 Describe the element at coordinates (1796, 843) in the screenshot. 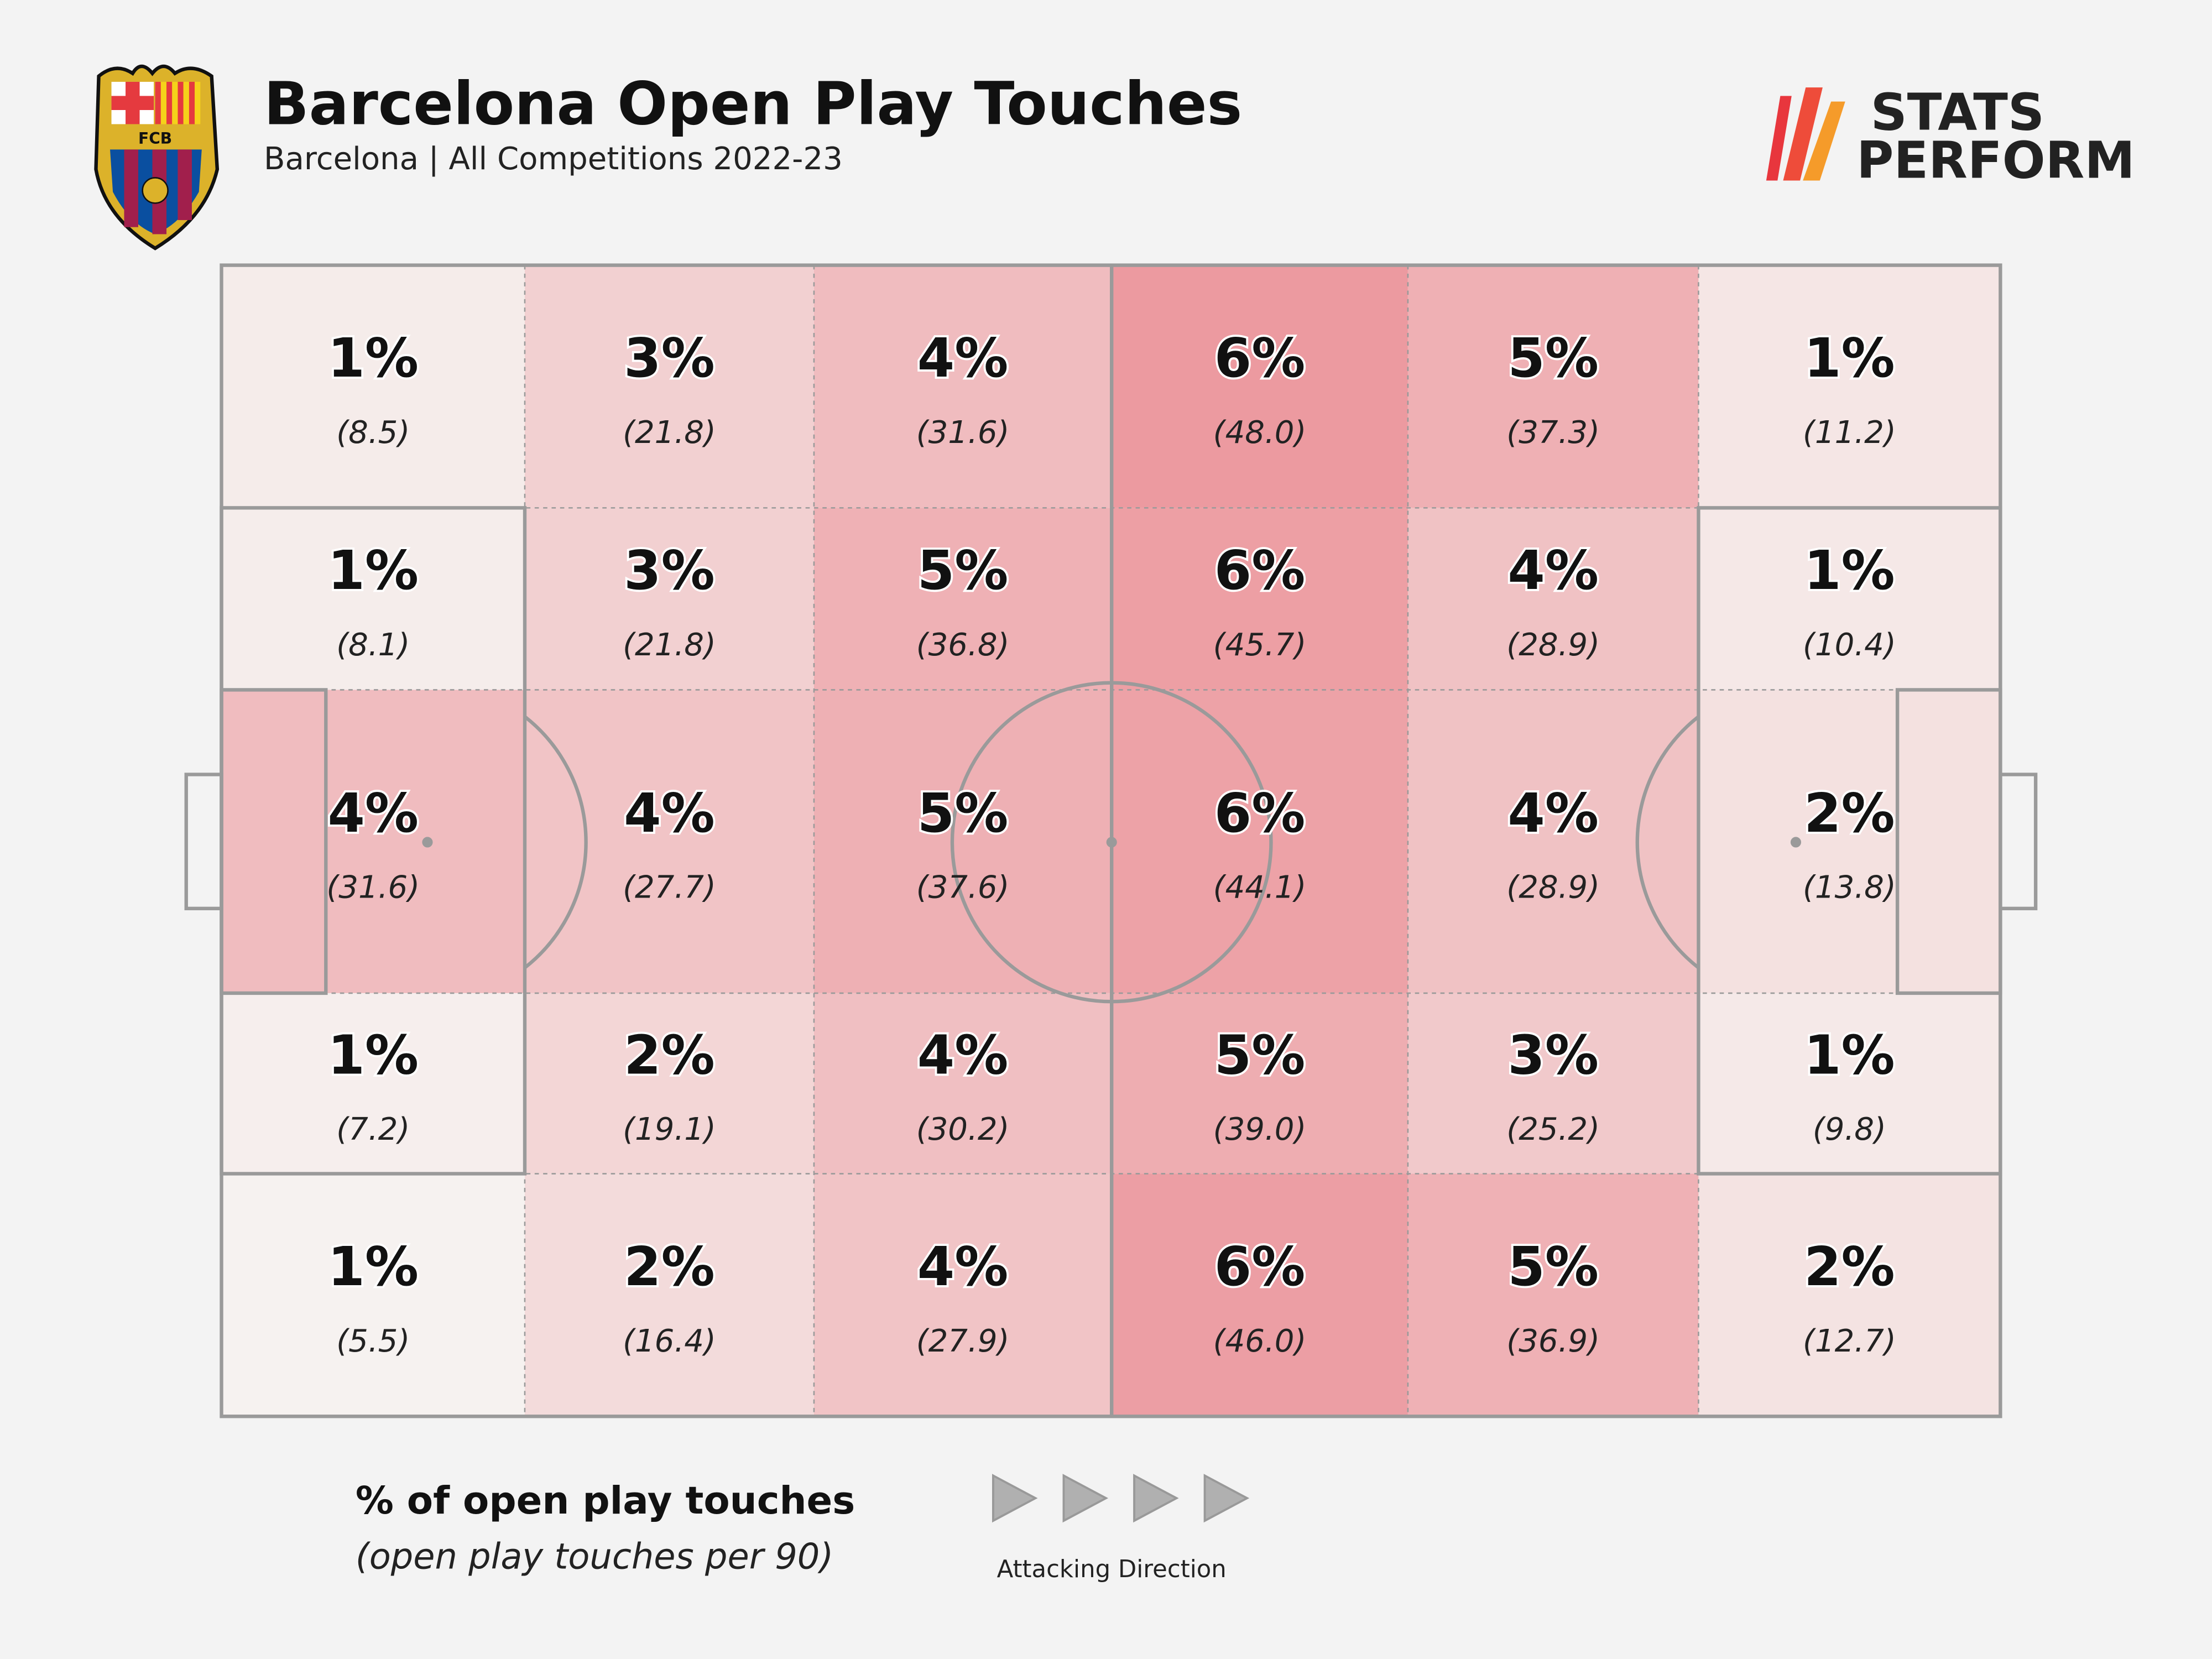

I see `right-penalty-spot` at that location.